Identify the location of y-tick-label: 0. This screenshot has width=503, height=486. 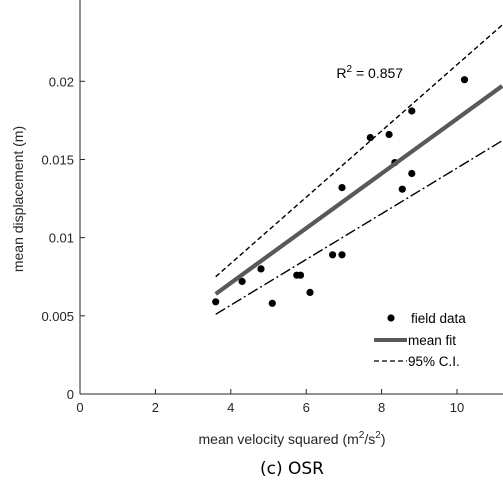
(70, 394).